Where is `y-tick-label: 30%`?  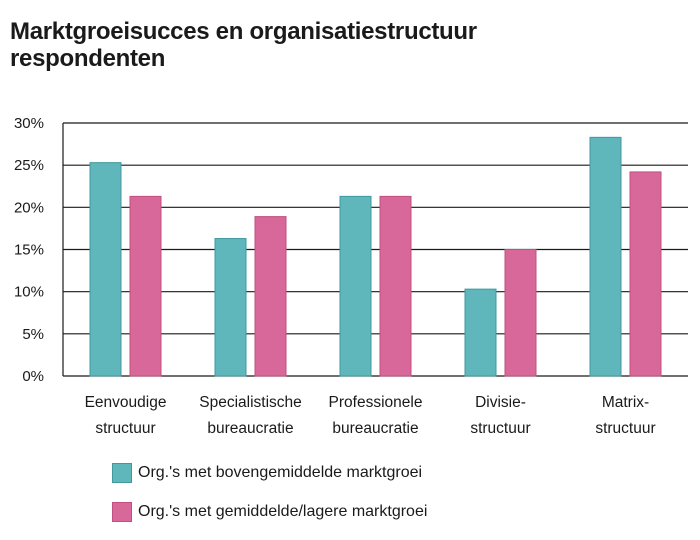 y-tick-label: 30% is located at coordinates (29, 123).